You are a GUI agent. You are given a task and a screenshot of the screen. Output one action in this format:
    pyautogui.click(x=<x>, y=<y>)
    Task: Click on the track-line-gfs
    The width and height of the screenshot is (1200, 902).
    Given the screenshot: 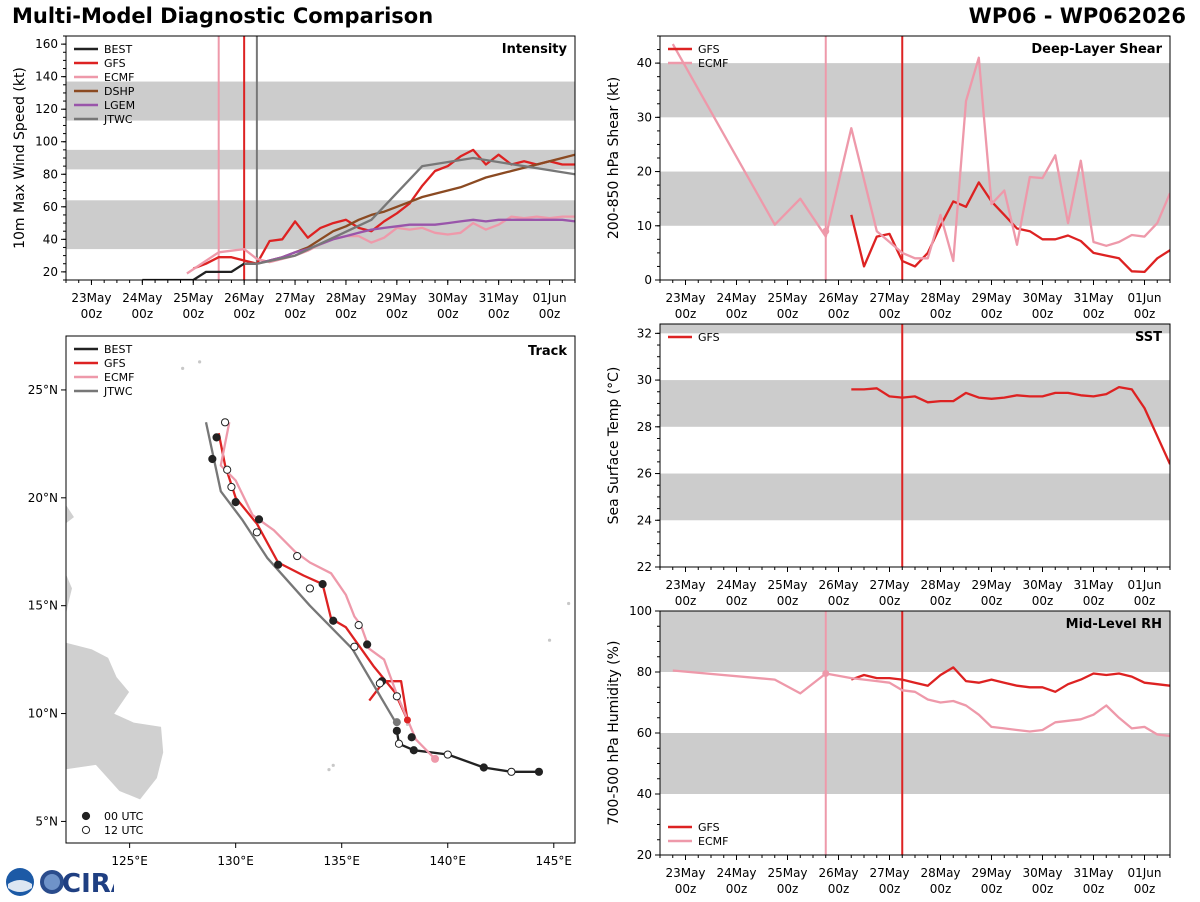 What is the action you would take?
    pyautogui.click(x=313, y=577)
    